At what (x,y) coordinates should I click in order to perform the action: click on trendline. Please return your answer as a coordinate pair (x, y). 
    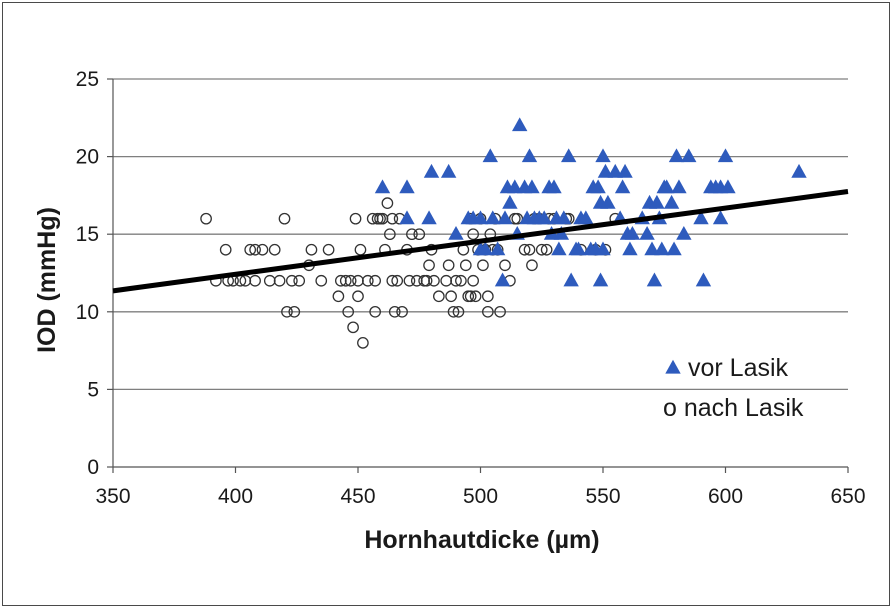
    Looking at the image, I should click on (480, 241).